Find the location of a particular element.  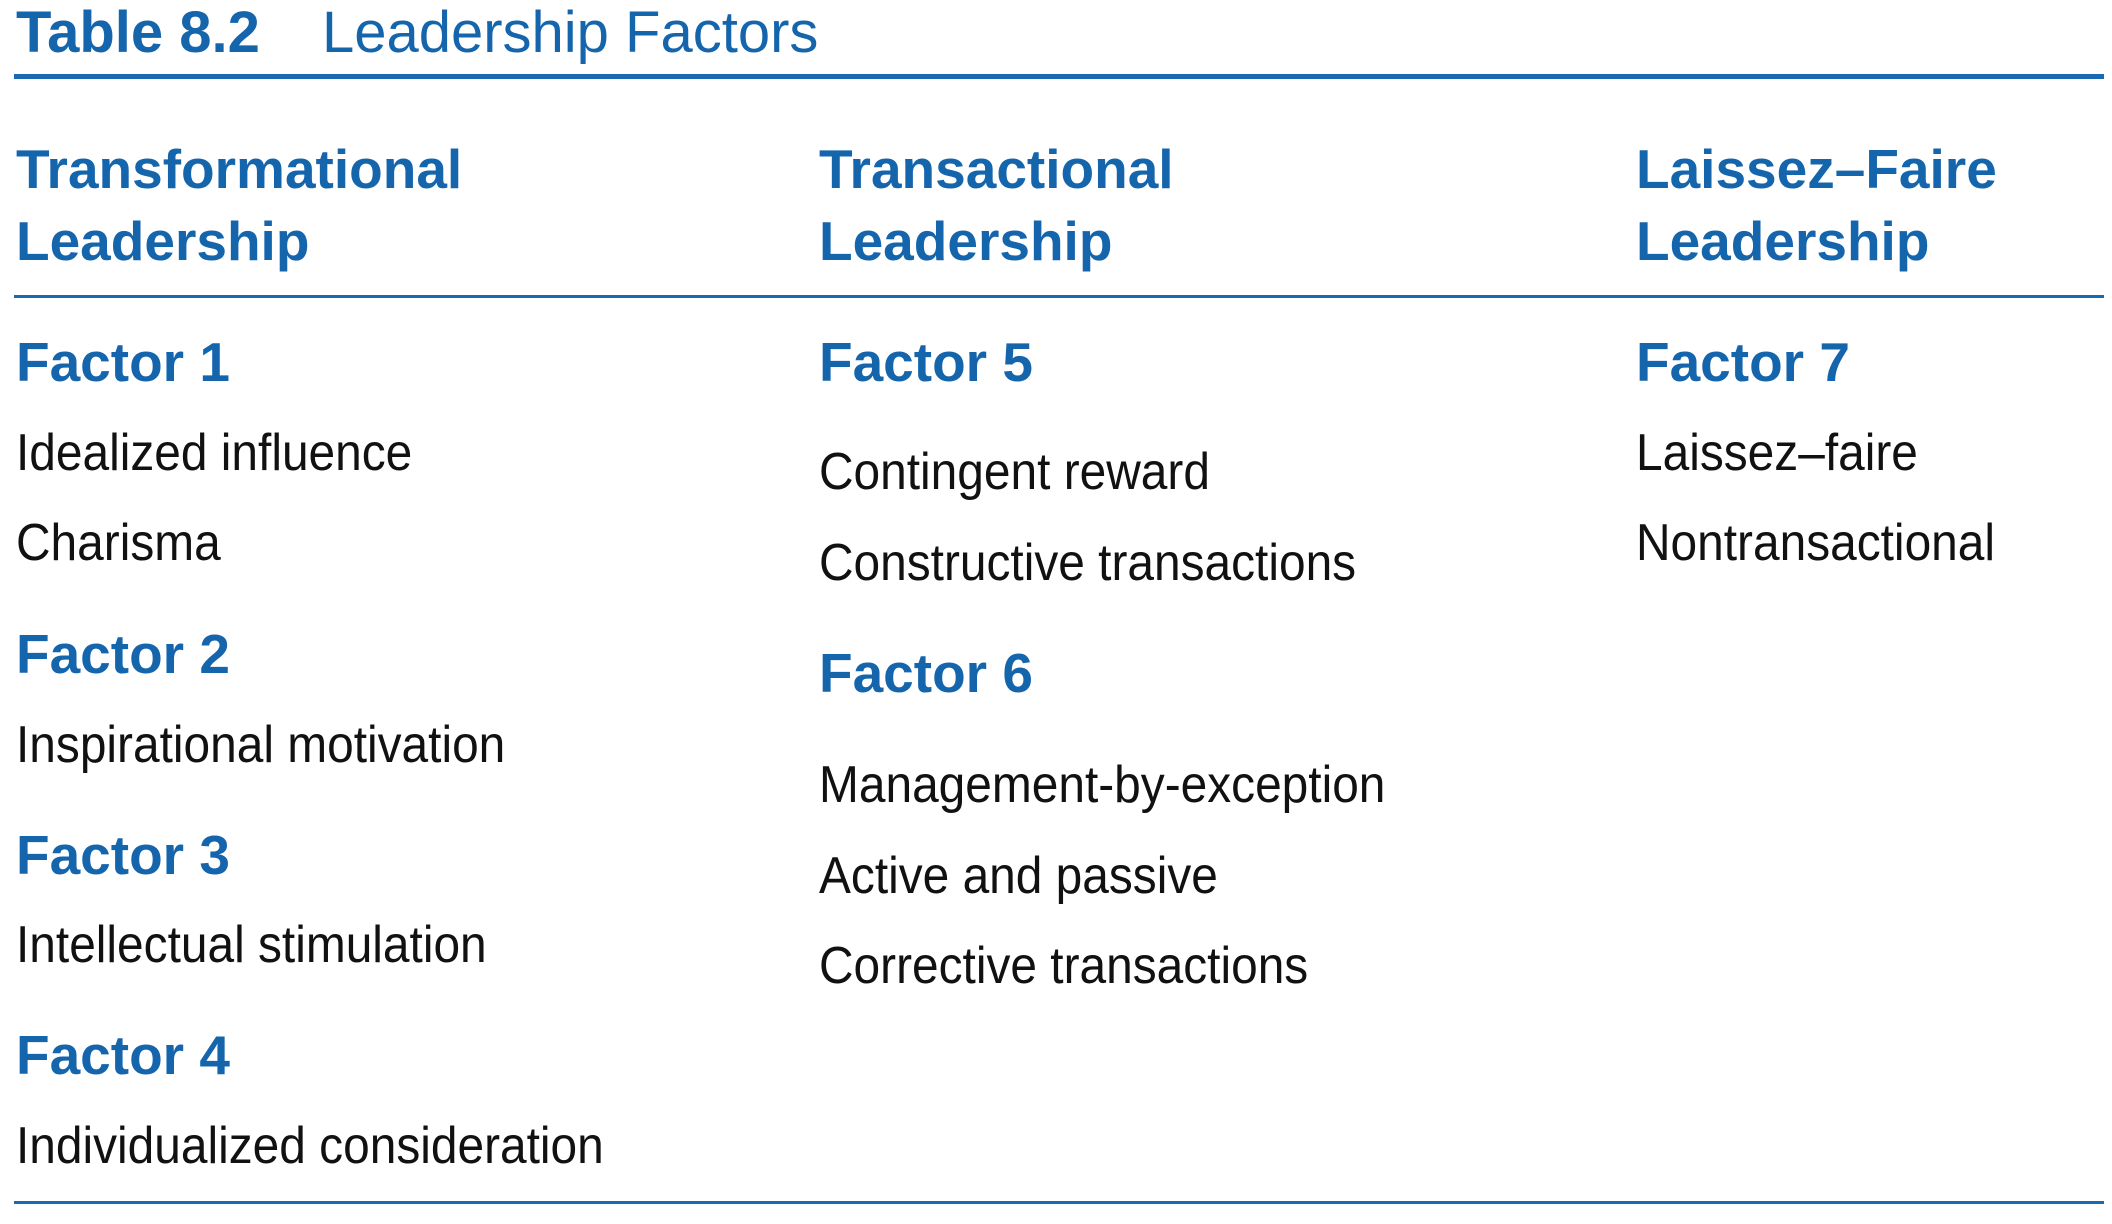

column-heading-line1: Transactional is located at coordinates (996, 169).